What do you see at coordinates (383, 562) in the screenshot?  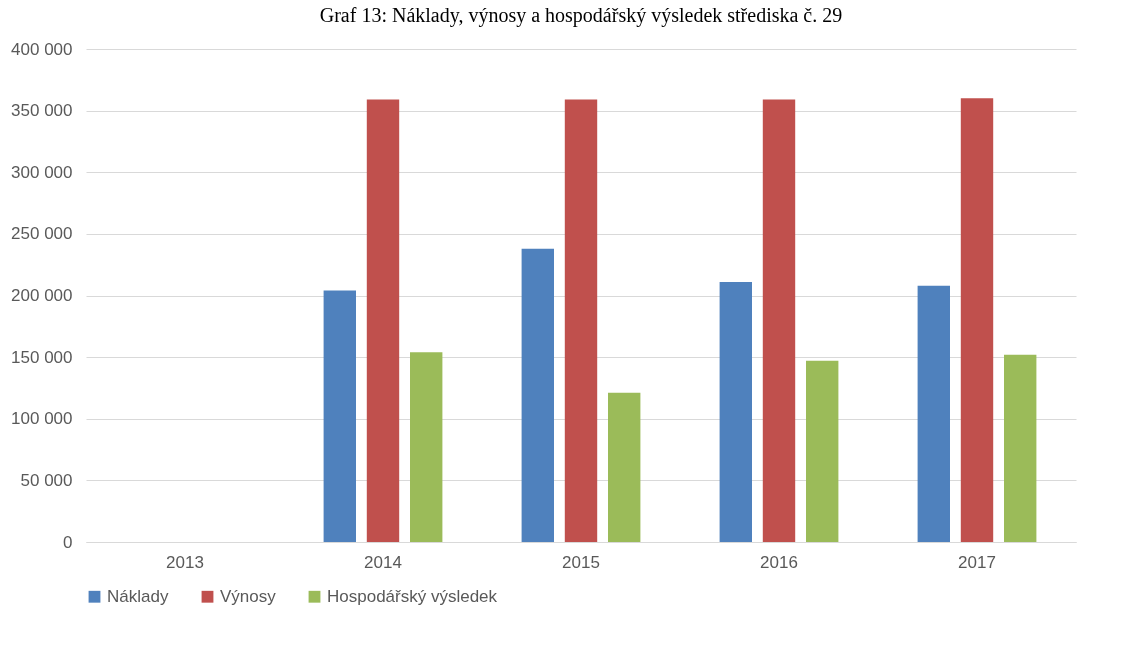 I see `x-tick-label: 2014` at bounding box center [383, 562].